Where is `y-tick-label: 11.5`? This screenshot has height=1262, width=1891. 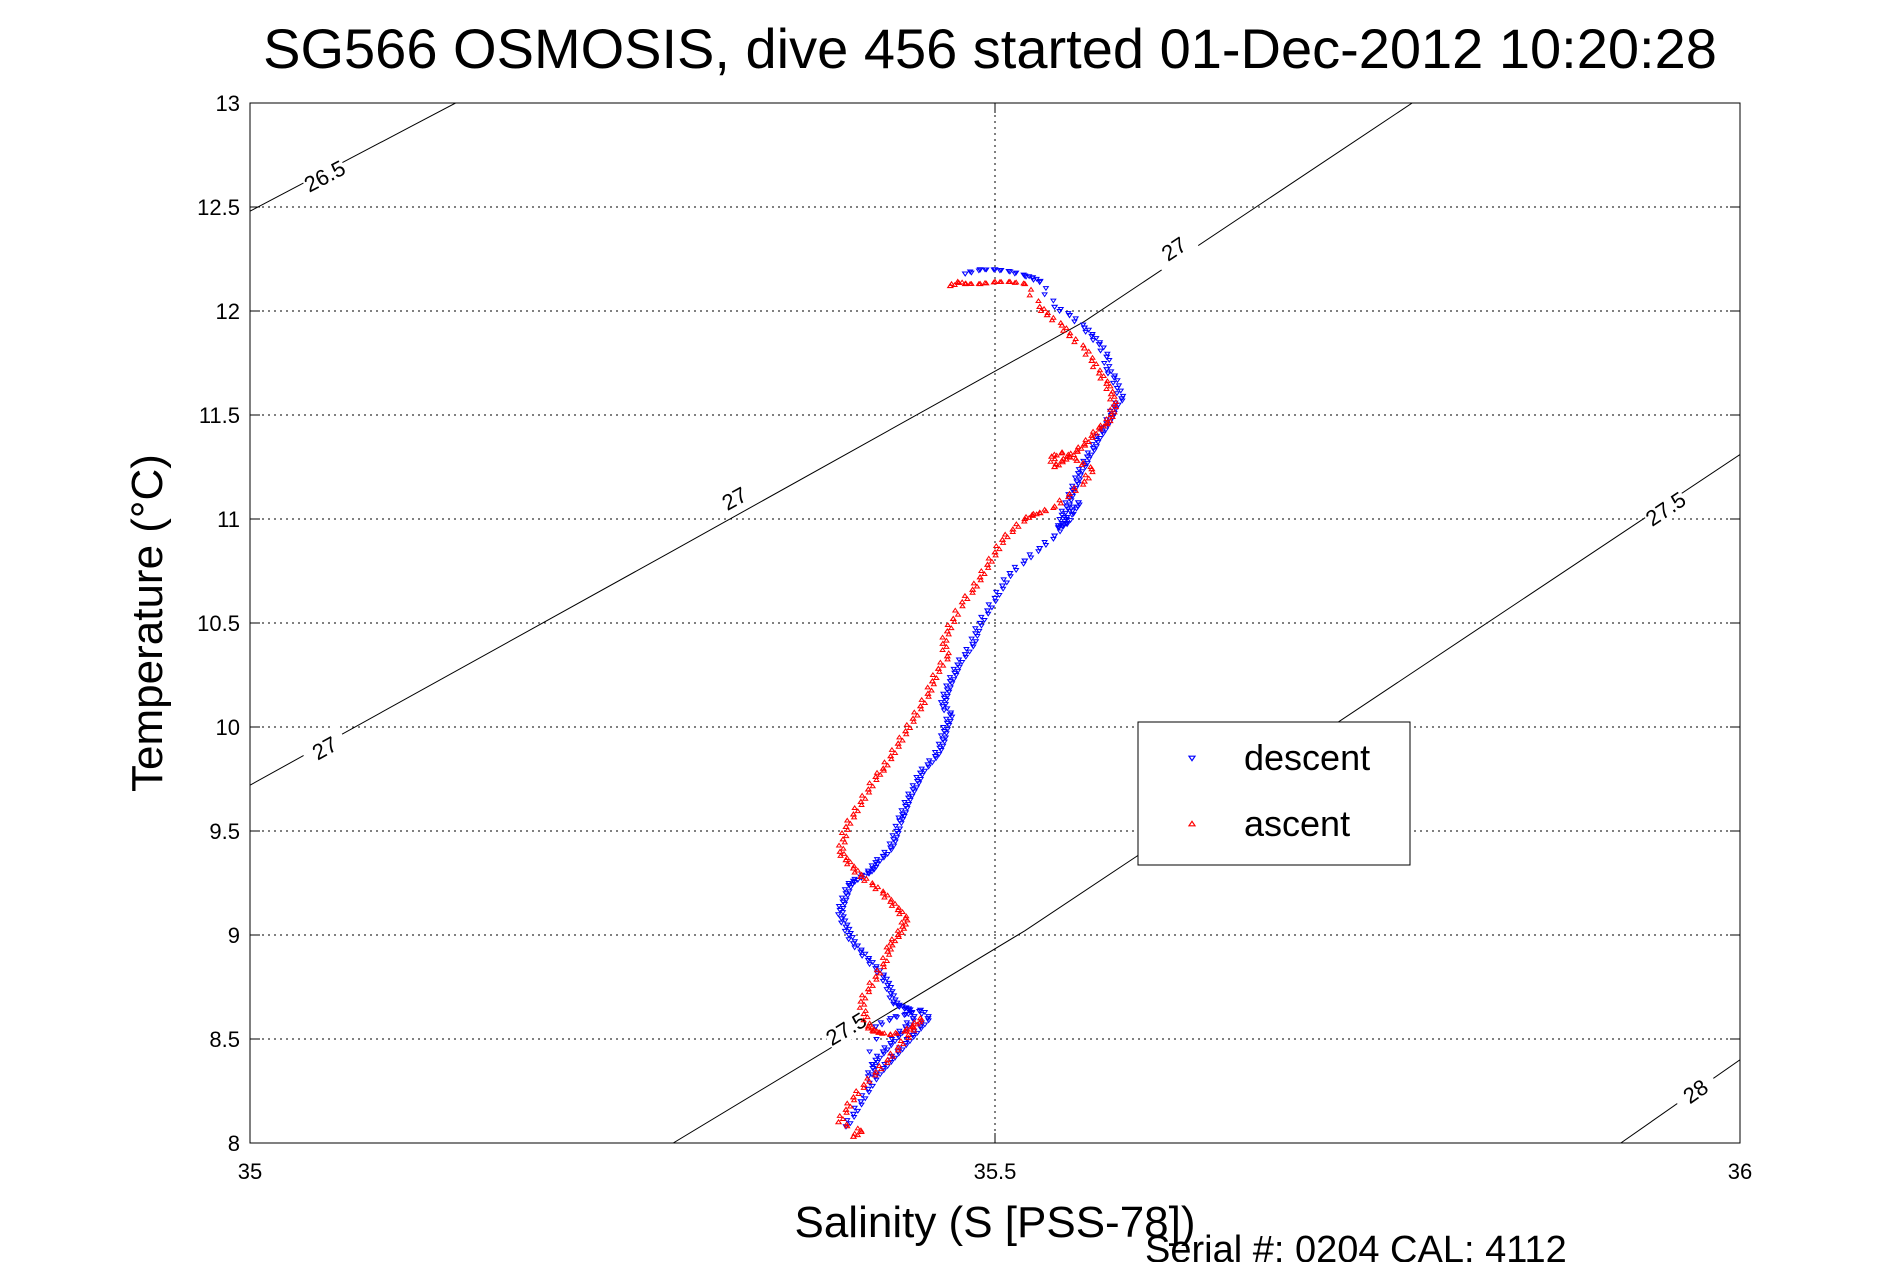
y-tick-label: 11.5 is located at coordinates (219, 415).